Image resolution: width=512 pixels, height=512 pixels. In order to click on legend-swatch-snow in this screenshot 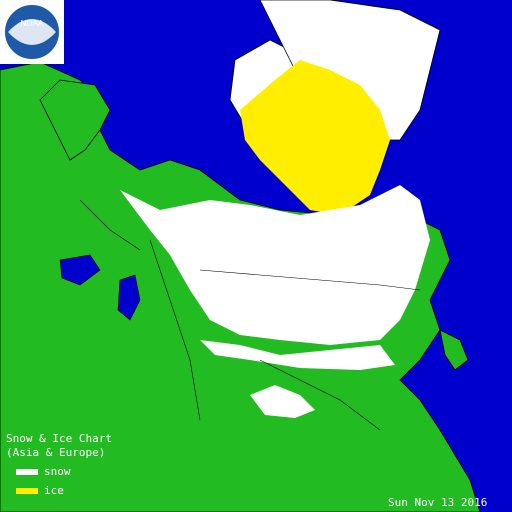, I will do `click(27, 472)`.